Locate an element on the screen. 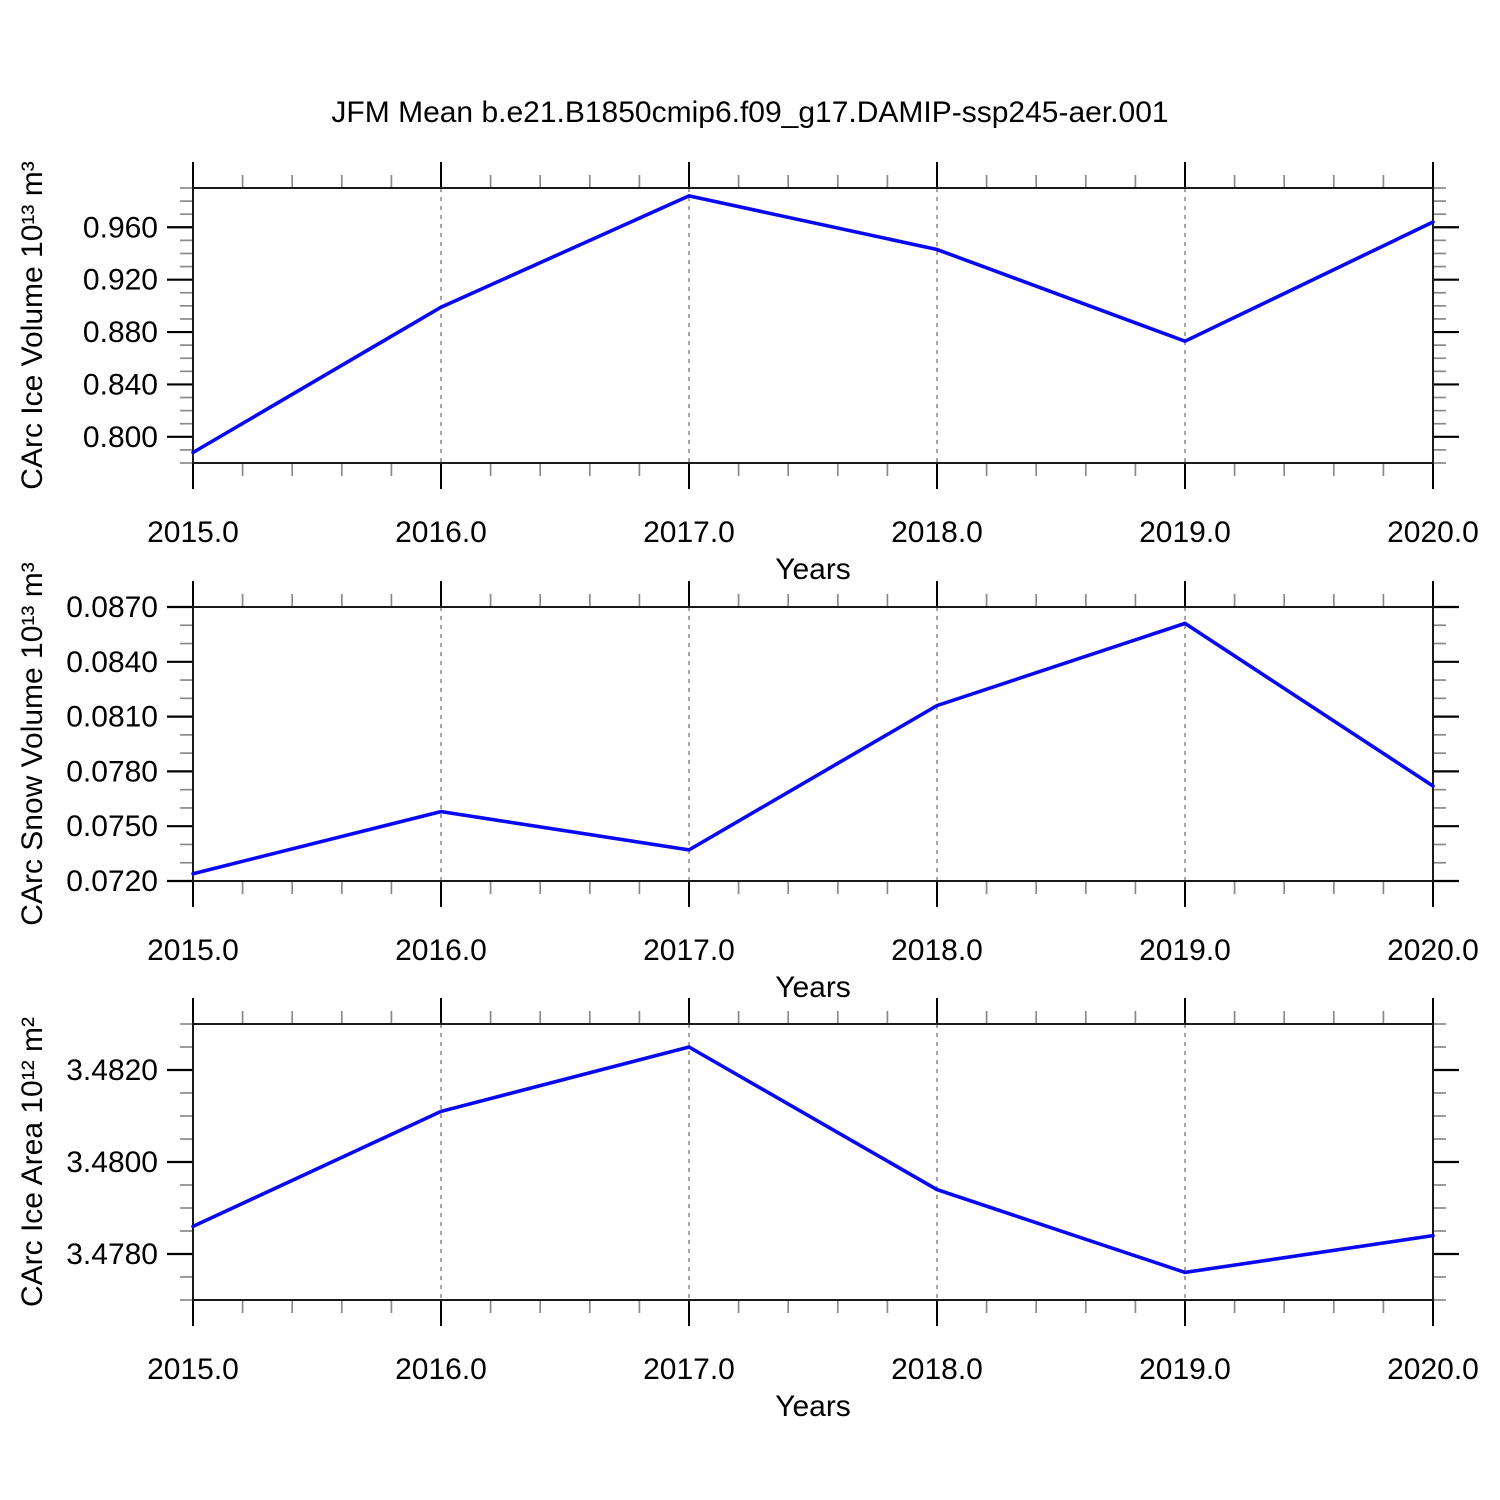 Image resolution: width=1500 pixels, height=1500 pixels. ice-area-data-line is located at coordinates (813, 1160).